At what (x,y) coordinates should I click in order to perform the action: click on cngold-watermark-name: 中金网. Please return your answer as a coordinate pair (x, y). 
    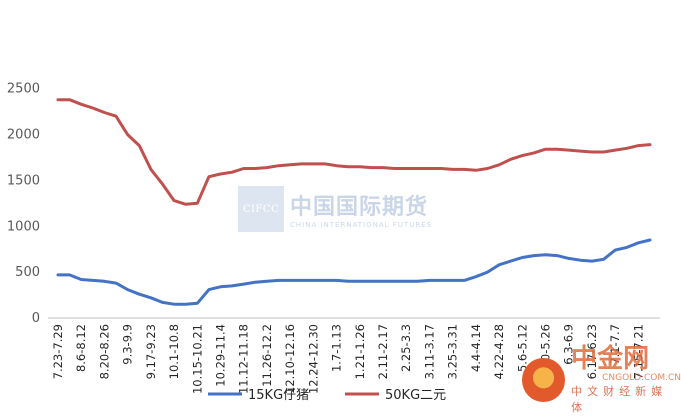
    Looking at the image, I should click on (610, 359).